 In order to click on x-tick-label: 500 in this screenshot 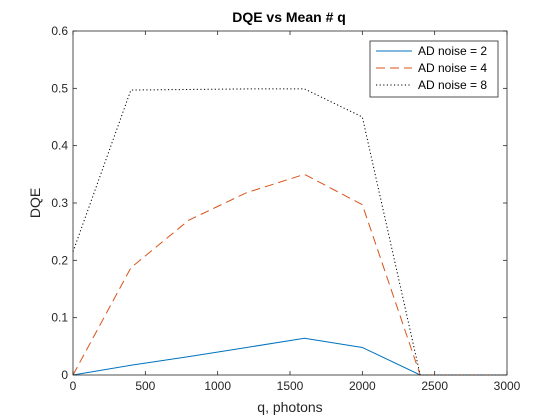, I will do `click(145, 386)`.